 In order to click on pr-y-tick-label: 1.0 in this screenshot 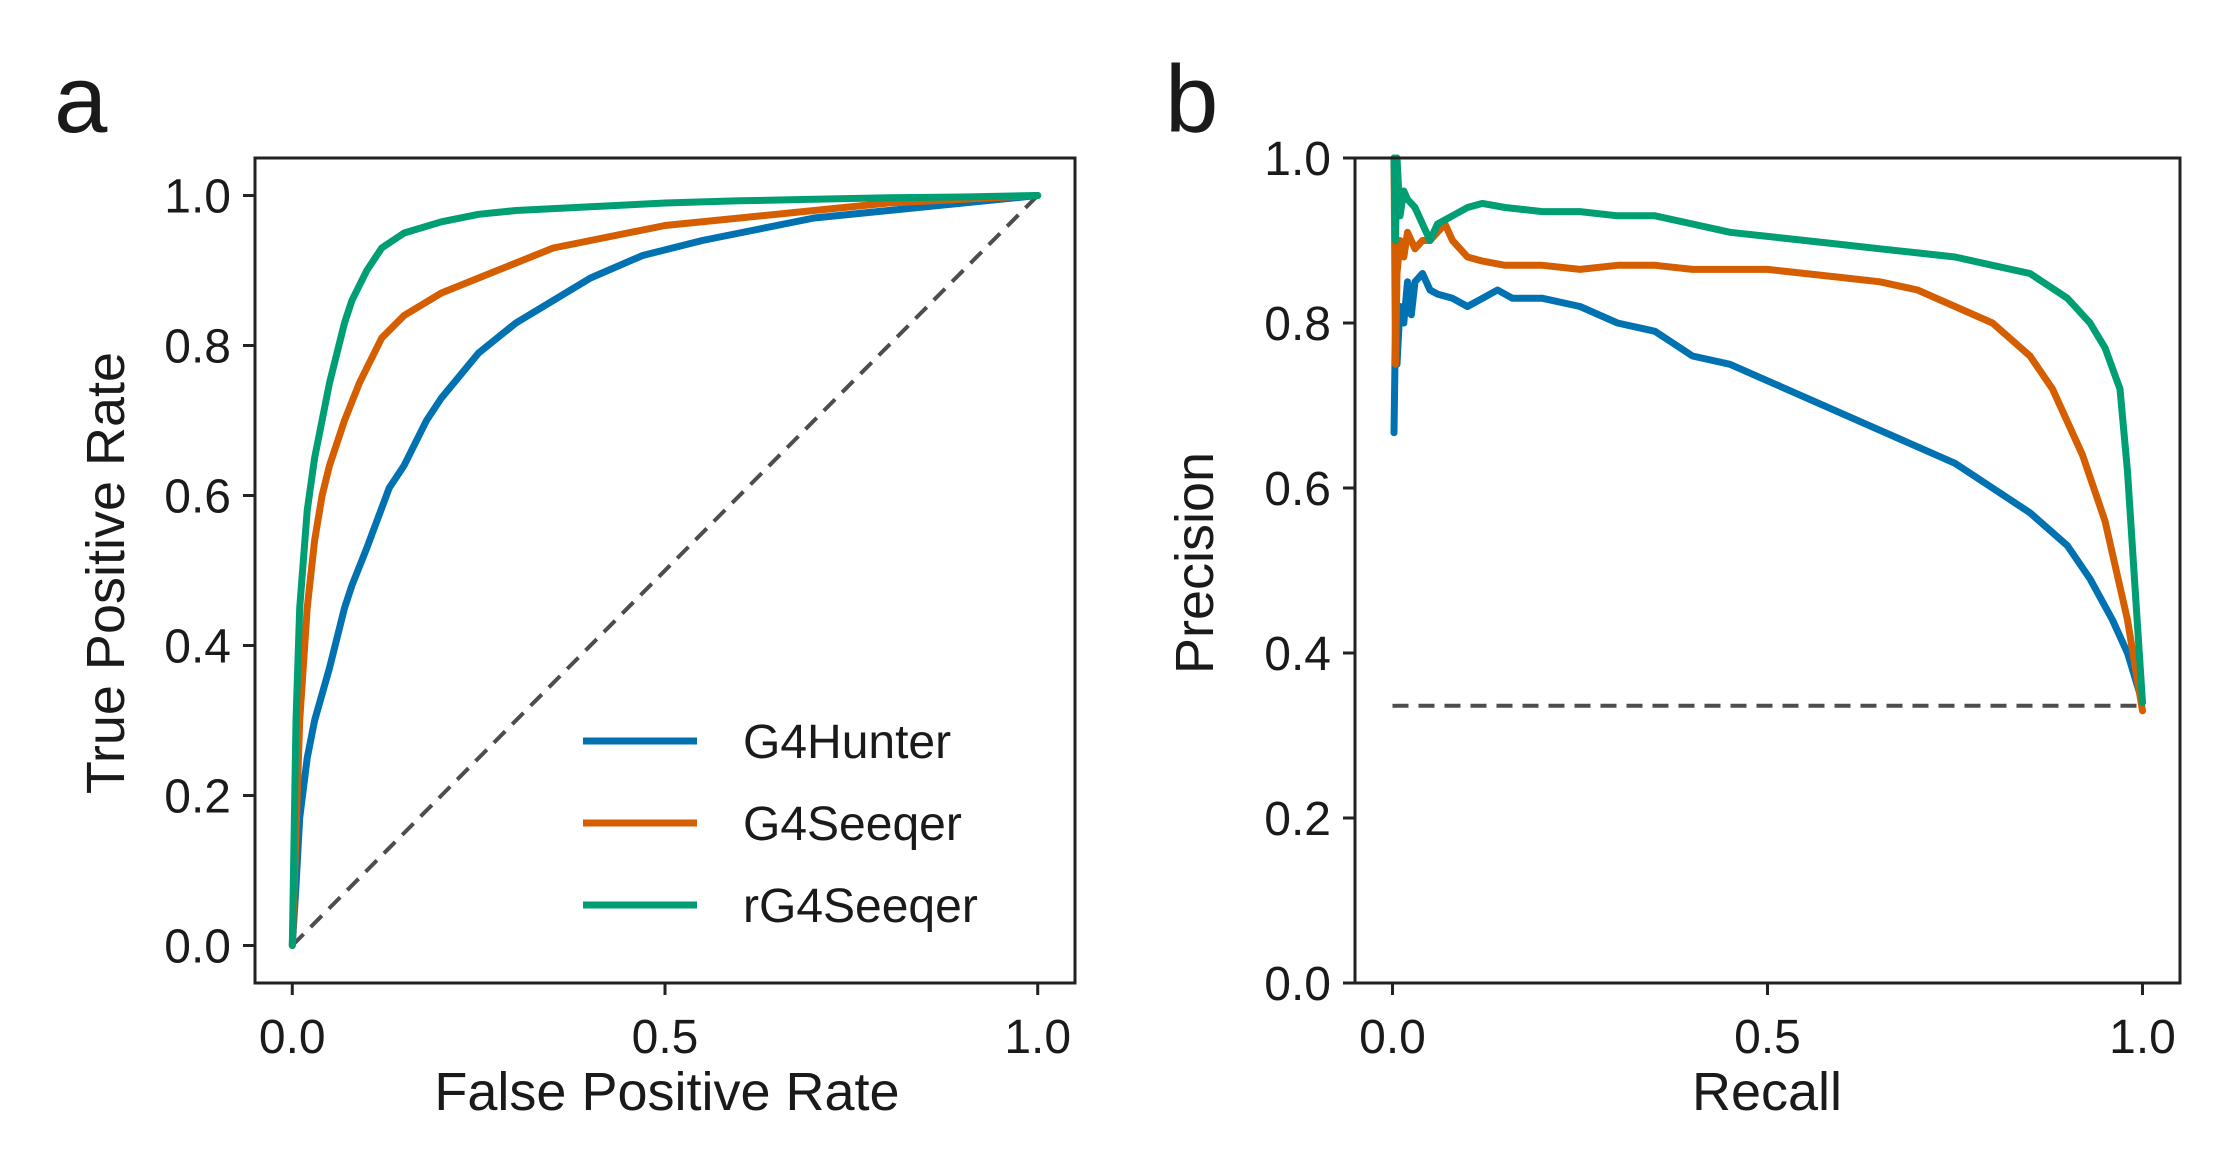, I will do `click(1297, 159)`.